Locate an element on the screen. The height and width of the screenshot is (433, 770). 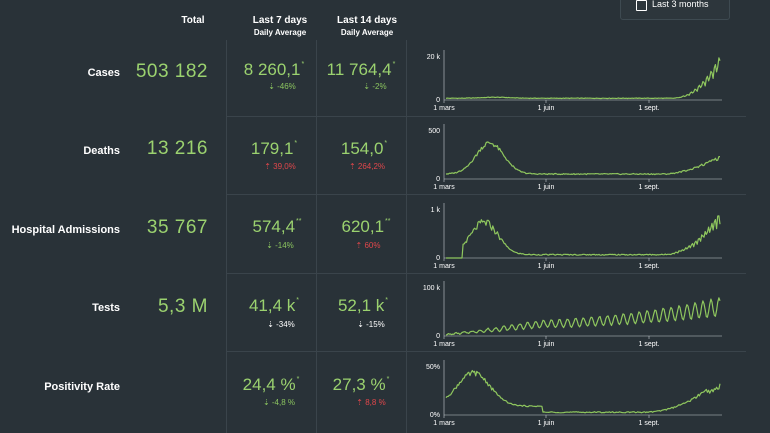
chg7-tests: ⇣ -34% is located at coordinates (281, 324).